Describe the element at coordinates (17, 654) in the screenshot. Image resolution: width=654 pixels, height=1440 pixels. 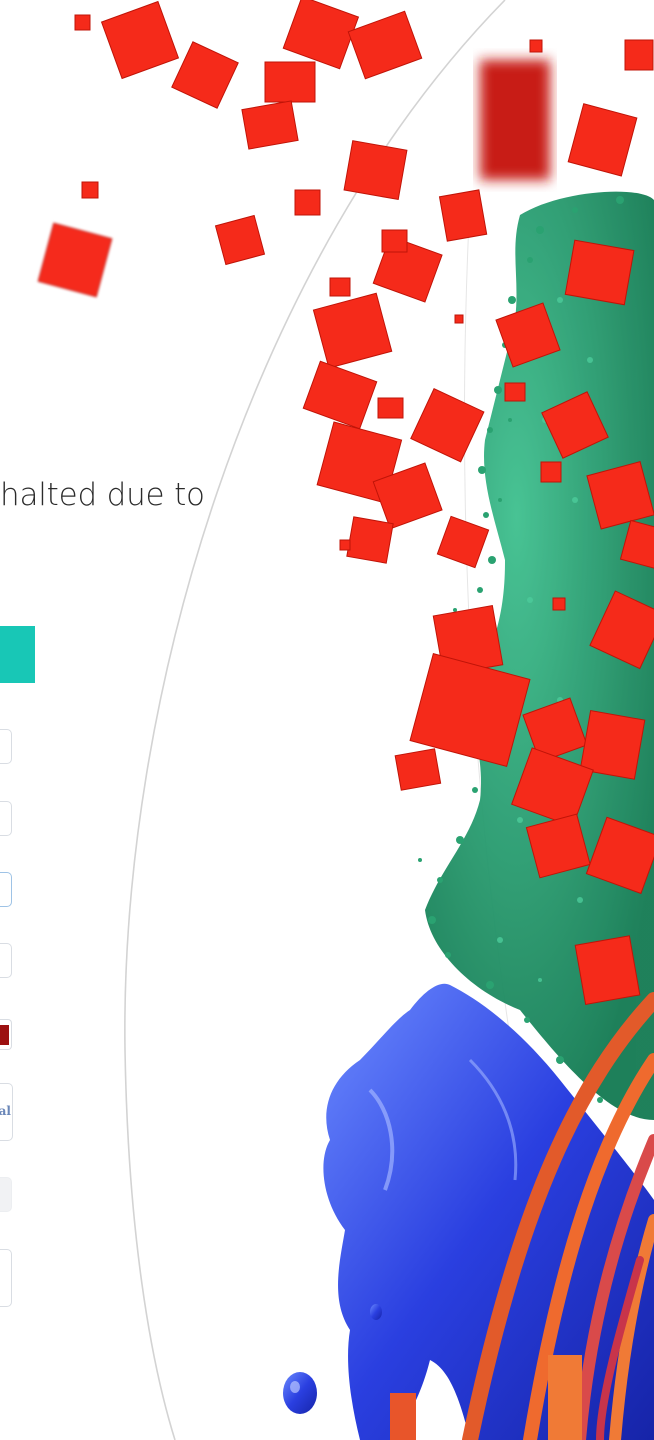
I see `primary-action-button` at that location.